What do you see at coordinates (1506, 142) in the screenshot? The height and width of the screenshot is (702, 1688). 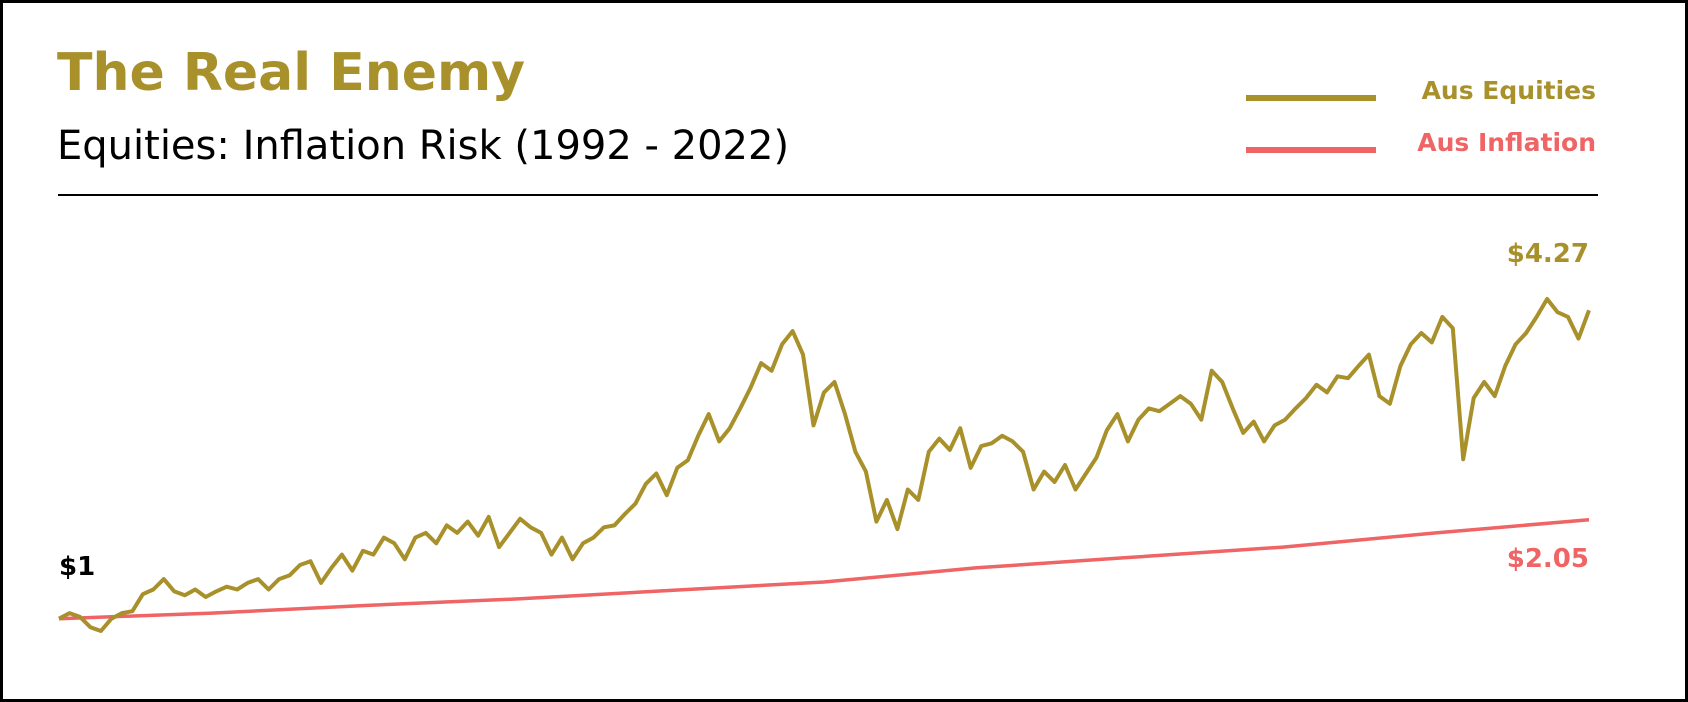 I see `legend-label: Aus Inflation` at bounding box center [1506, 142].